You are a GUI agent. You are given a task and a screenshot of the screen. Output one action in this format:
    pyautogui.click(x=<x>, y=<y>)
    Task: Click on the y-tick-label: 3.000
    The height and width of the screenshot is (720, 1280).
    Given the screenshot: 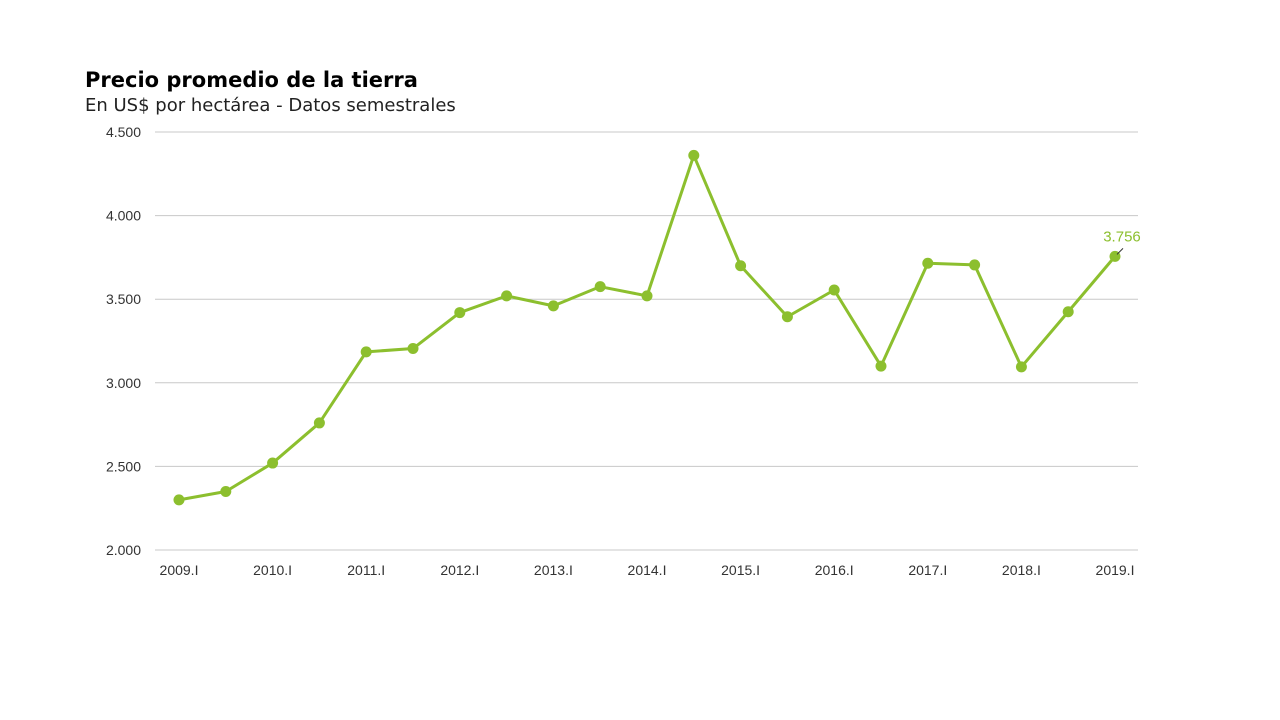 What is the action you would take?
    pyautogui.click(x=123, y=383)
    